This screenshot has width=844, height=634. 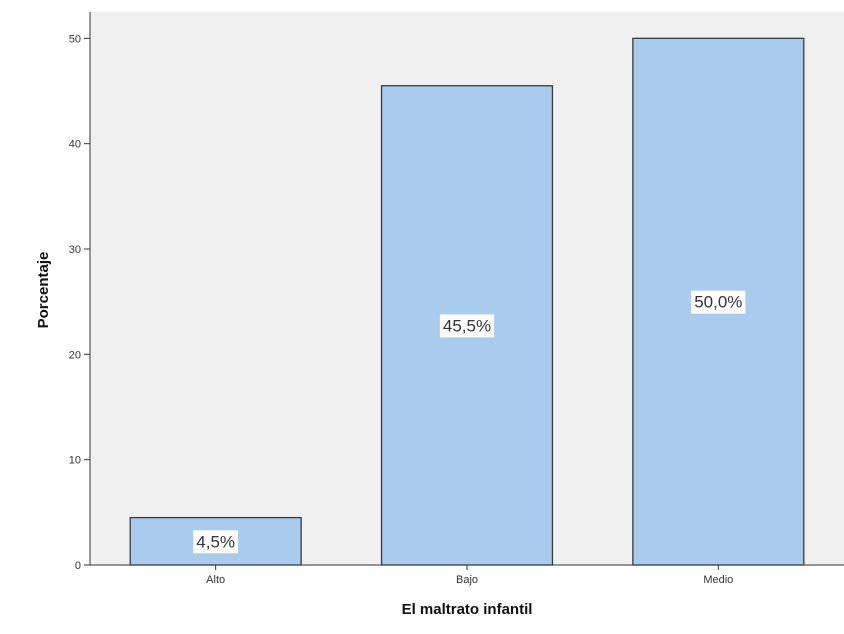 I want to click on y-axis: 0 10 20 30 40 50, so click(x=80, y=292).